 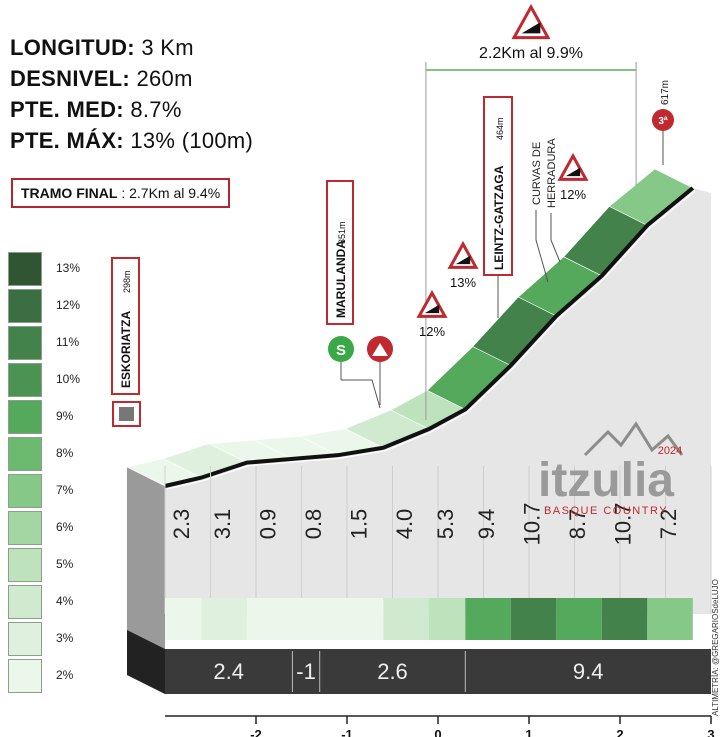 I want to click on legend-item: 8%, so click(x=53, y=455).